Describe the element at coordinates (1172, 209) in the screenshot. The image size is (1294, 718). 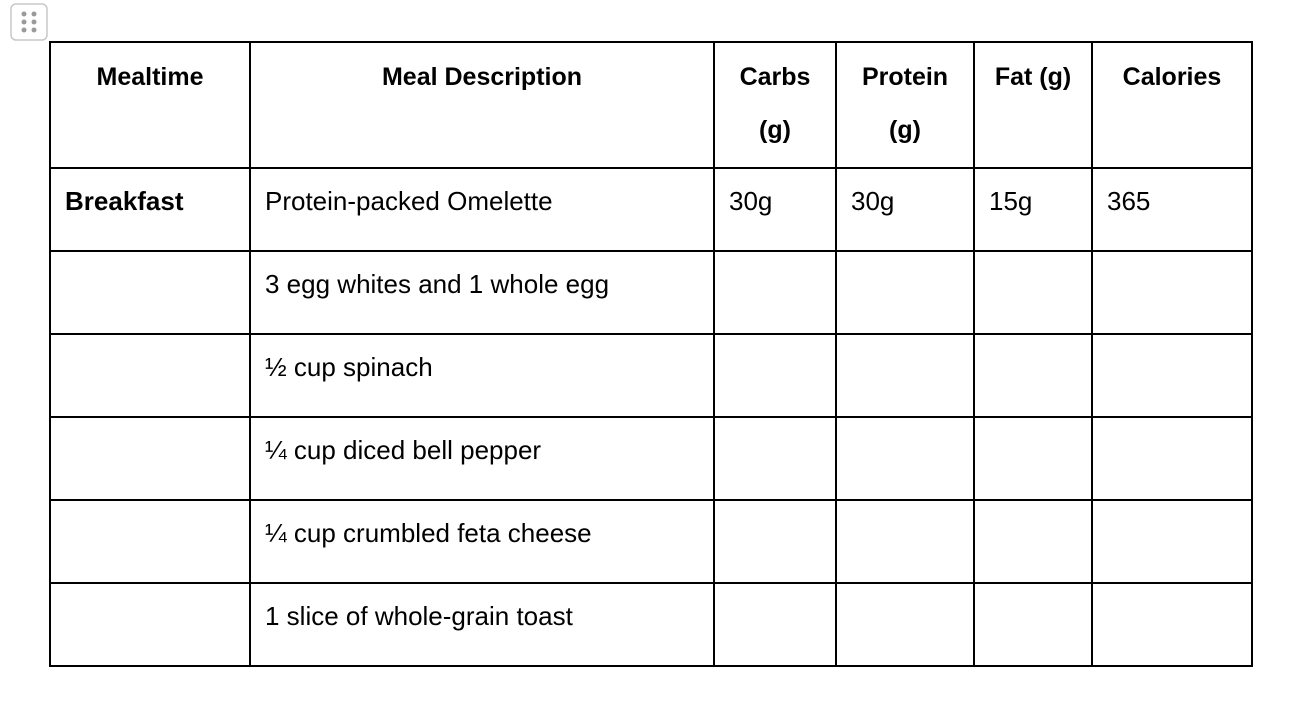
I see `table-cell: 365` at that location.